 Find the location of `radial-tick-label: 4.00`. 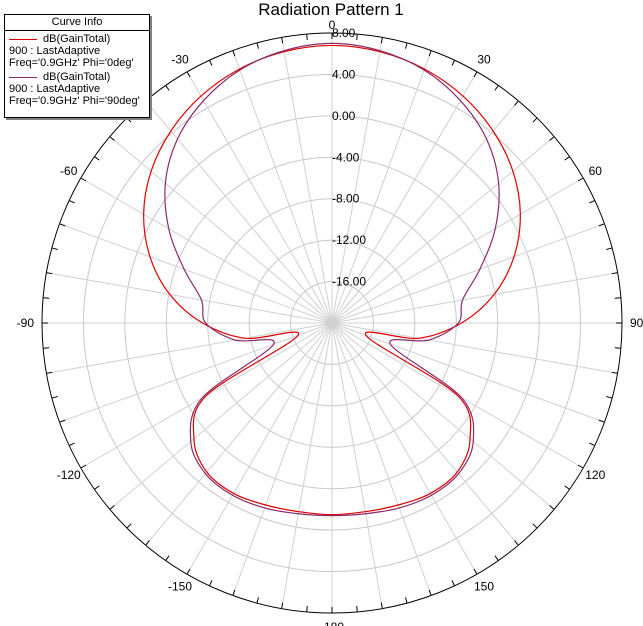

radial-tick-label: 4.00 is located at coordinates (344, 74).